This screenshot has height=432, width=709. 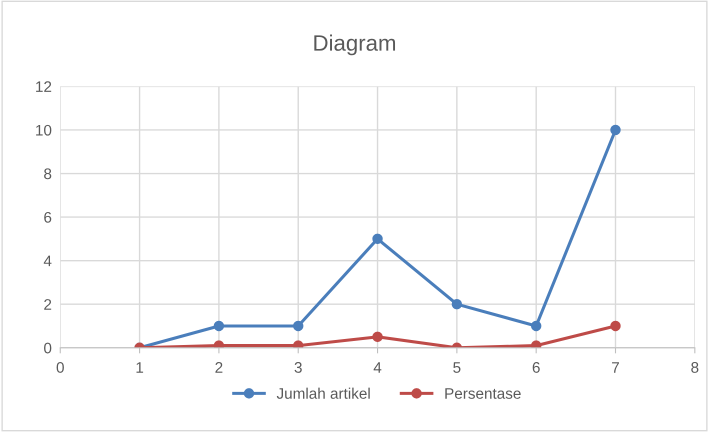 What do you see at coordinates (378, 367) in the screenshot?
I see `x-tick-label: 4` at bounding box center [378, 367].